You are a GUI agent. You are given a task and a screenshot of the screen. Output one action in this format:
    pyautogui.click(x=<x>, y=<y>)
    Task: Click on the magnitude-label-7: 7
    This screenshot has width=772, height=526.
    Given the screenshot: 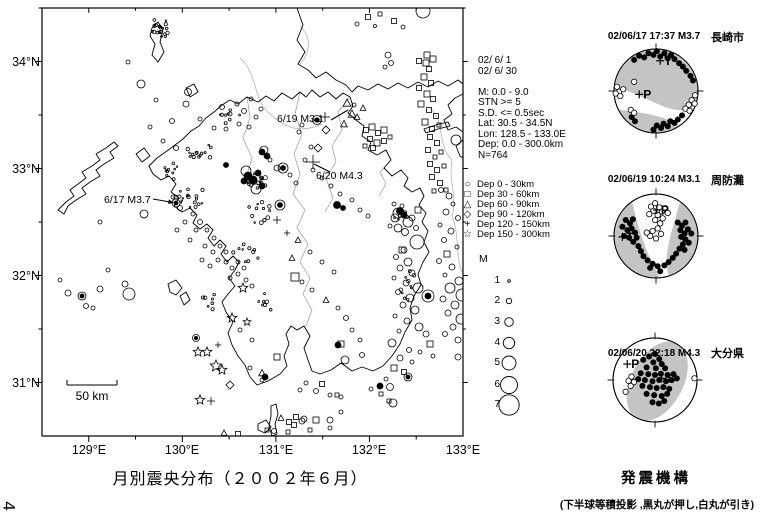 What is the action you would take?
    pyautogui.click(x=497, y=404)
    